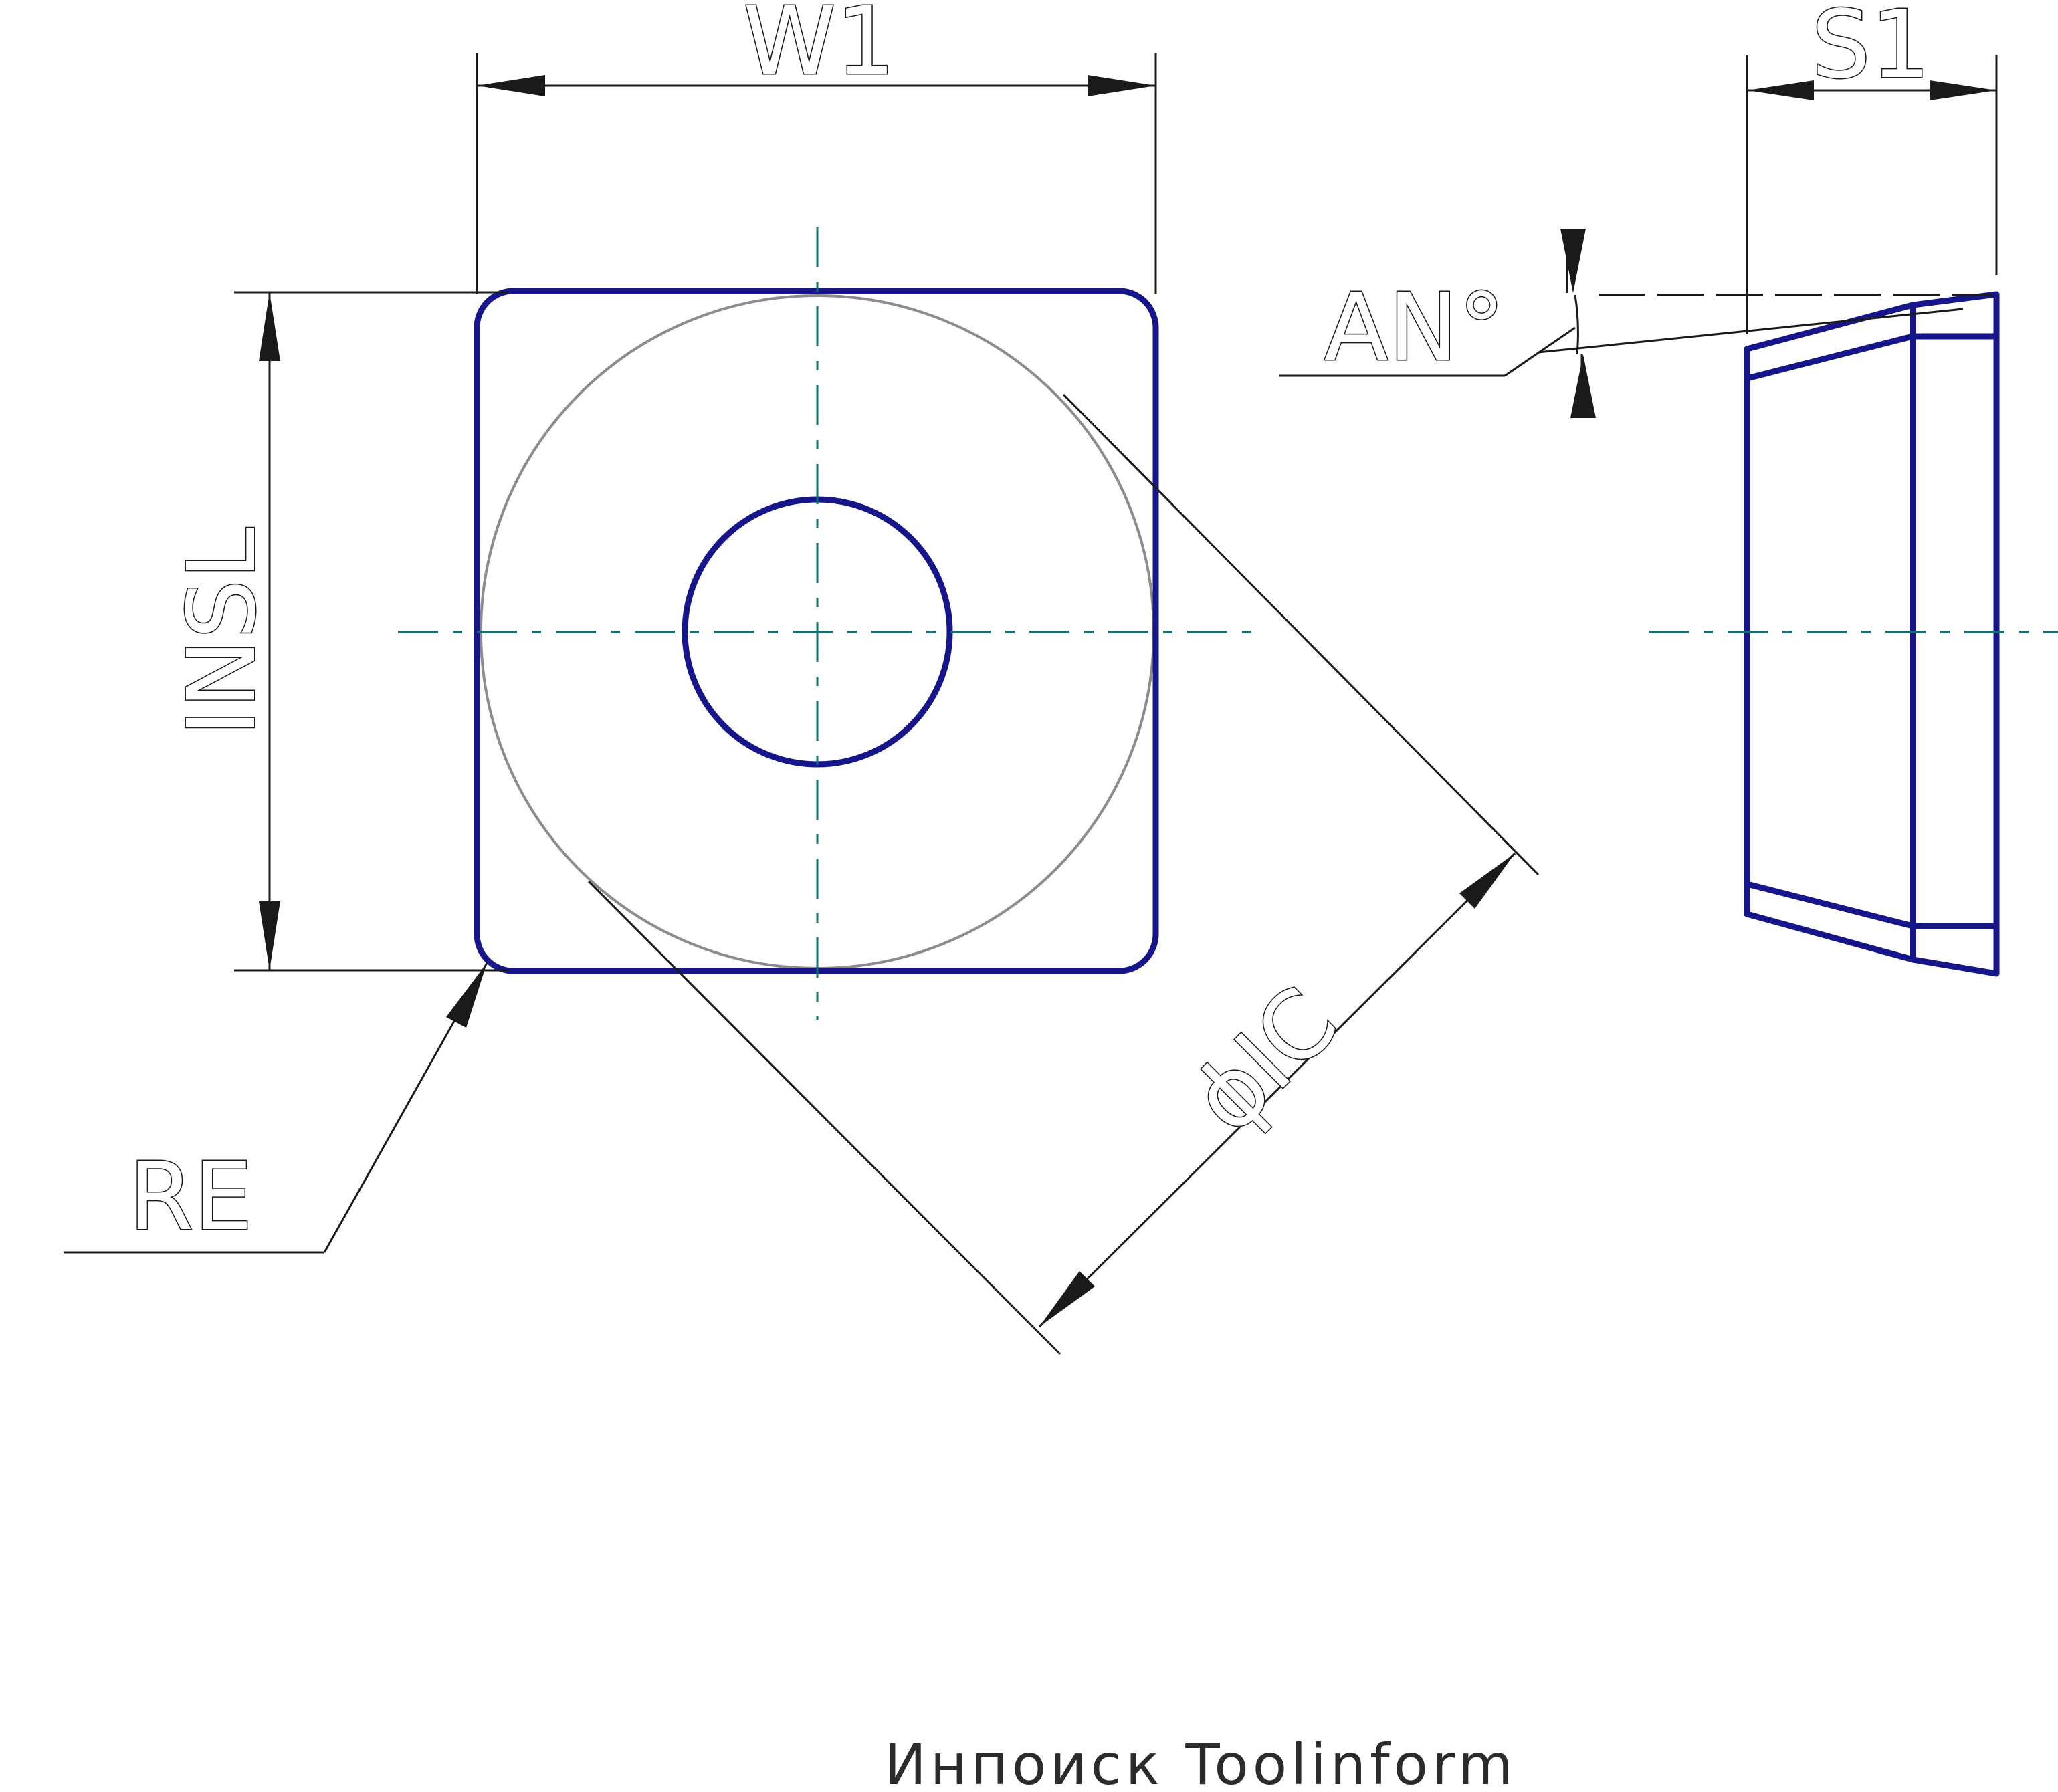 This screenshot has width=2058, height=1792. Describe the element at coordinates (1200, 1762) in the screenshot. I see `watermark-text: Инпоиск Toolinform` at that location.